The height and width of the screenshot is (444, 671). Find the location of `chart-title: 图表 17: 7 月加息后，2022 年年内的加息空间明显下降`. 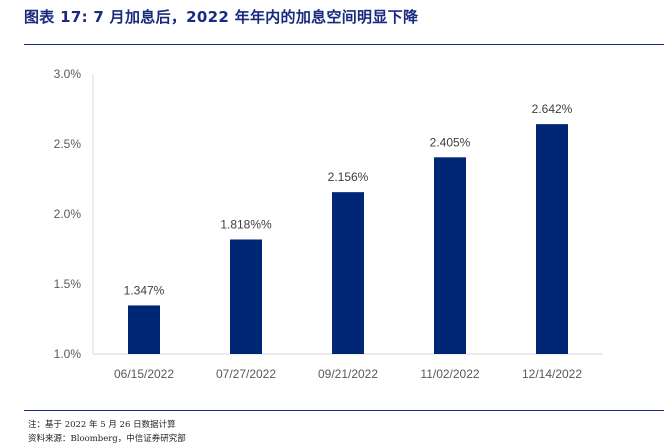

chart-title: 图表 17: 7 月加息后，2022 年年内的加息空间明显下降 is located at coordinates (221, 17).